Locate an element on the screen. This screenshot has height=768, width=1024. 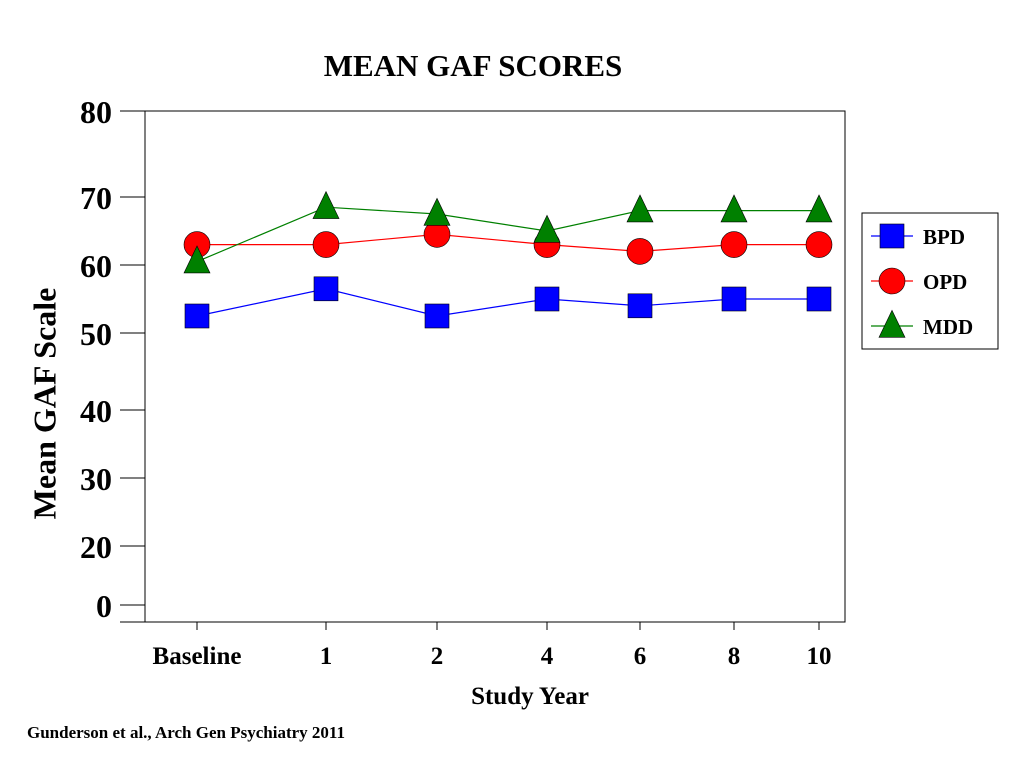
legend-label: BPD is located at coordinates (944, 237).